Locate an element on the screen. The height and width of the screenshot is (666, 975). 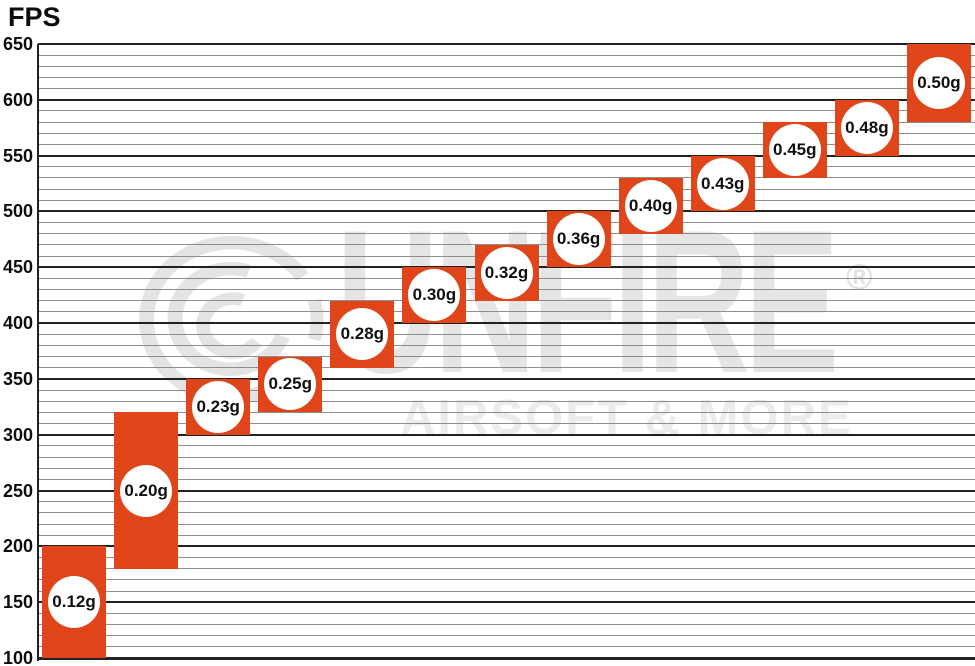
weight-badge-circle: 0.12g is located at coordinates (74, 602).